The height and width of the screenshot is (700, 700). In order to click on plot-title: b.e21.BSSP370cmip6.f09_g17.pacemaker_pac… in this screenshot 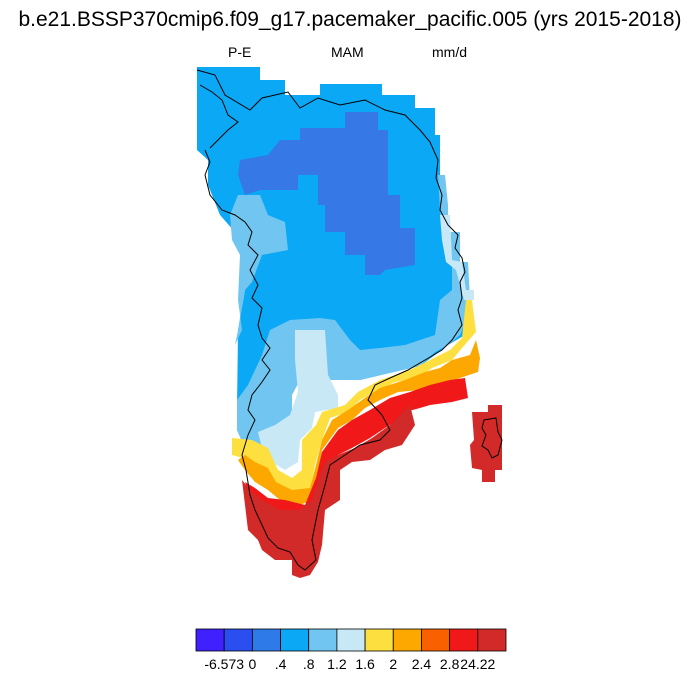, I will do `click(350, 19)`.